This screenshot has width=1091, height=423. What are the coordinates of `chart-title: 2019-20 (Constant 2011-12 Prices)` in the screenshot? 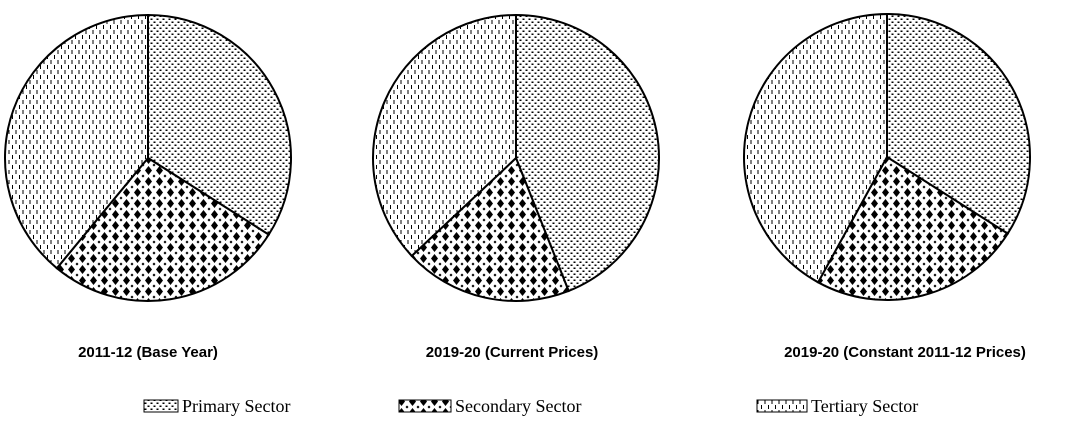 It's located at (905, 352).